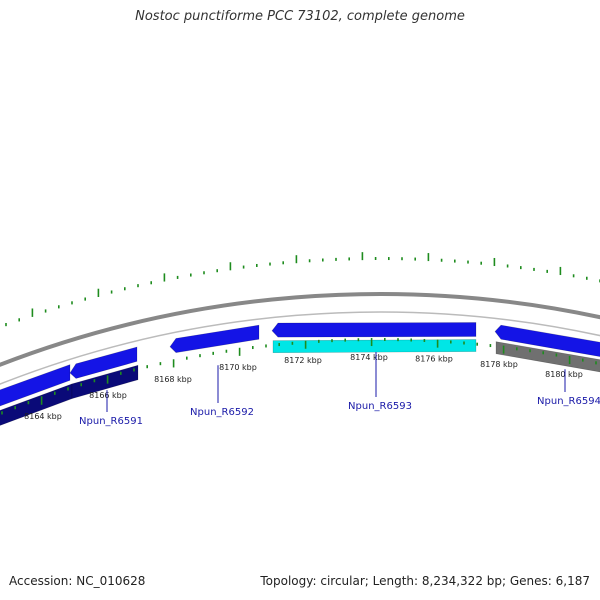 This screenshot has width=600, height=600. Describe the element at coordinates (302, 289) in the screenshot. I see `outer-tick-ring` at that location.